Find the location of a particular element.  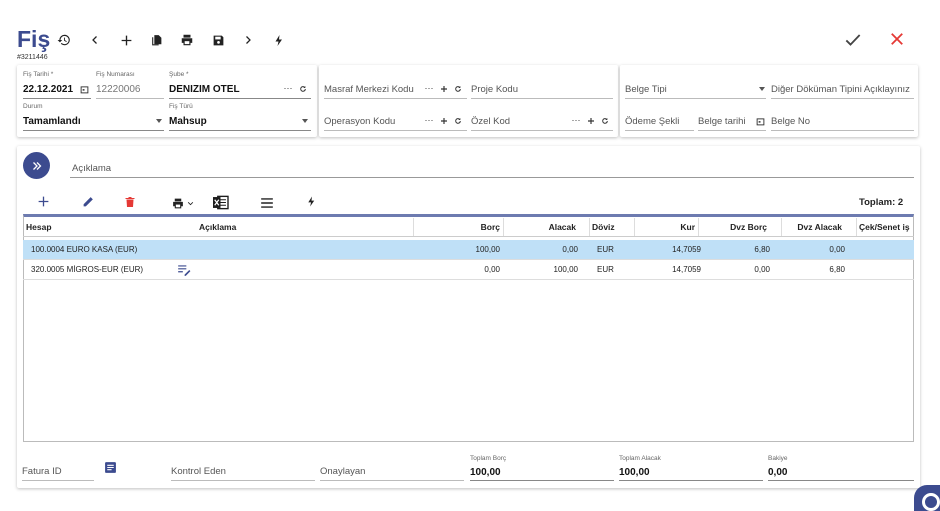

aciklama-input: Açıklama is located at coordinates (92, 168).